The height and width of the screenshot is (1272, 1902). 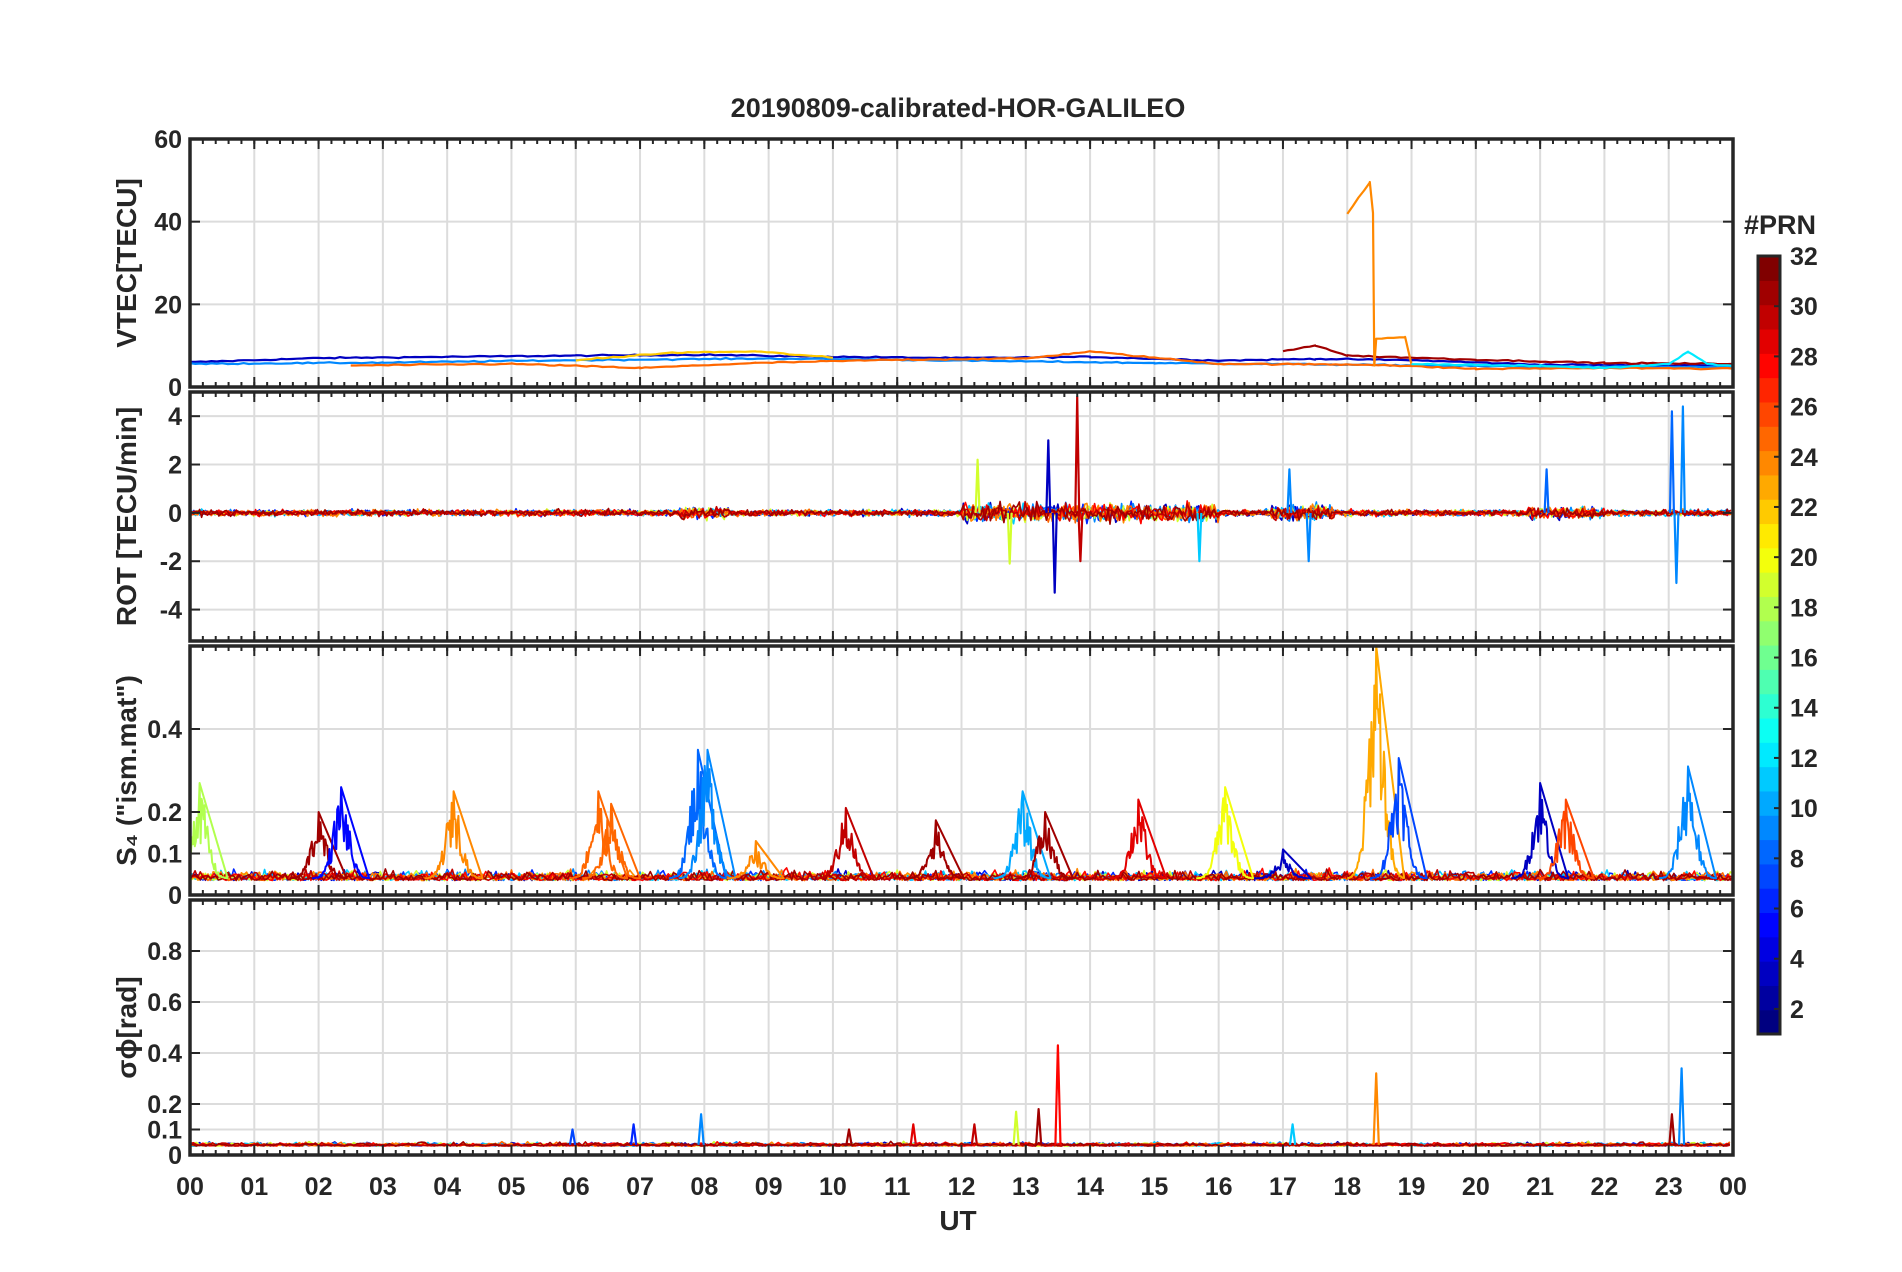 I want to click on y-tick-label: 60, so click(x=168, y=140).